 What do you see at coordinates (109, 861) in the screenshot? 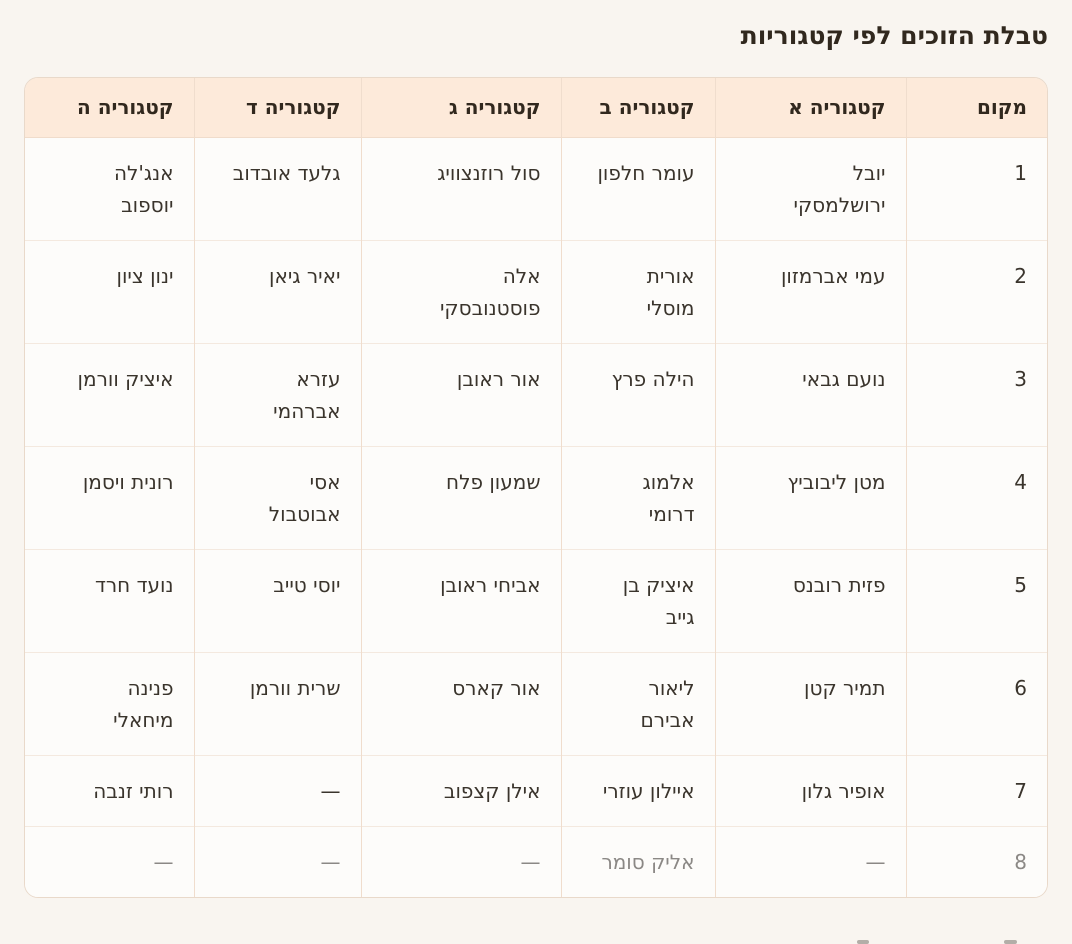
I see `cell-e: —` at bounding box center [109, 861].